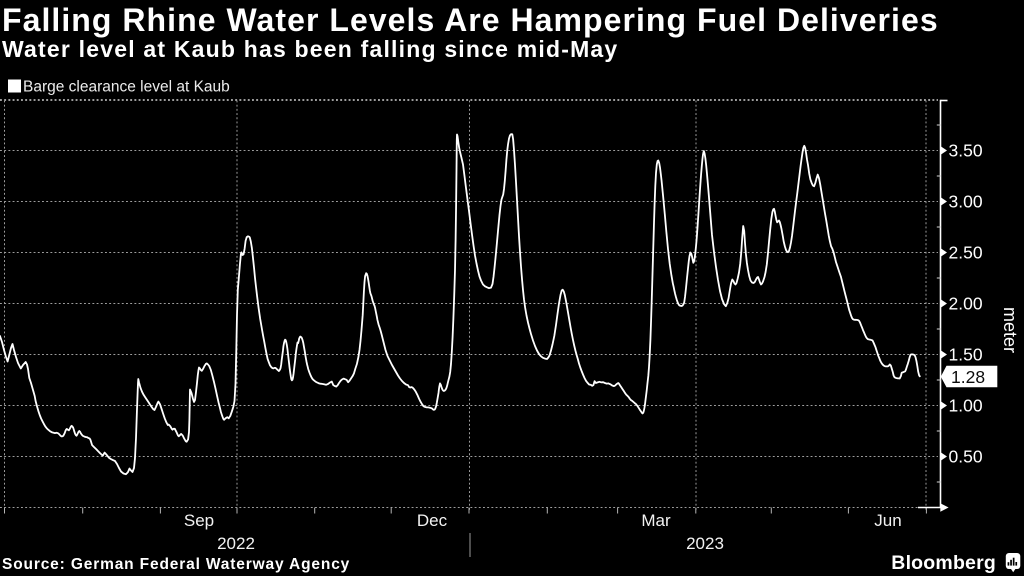 This screenshot has width=1024, height=576. What do you see at coordinates (966, 457) in the screenshot?
I see `svg-text: 0.50` at bounding box center [966, 457].